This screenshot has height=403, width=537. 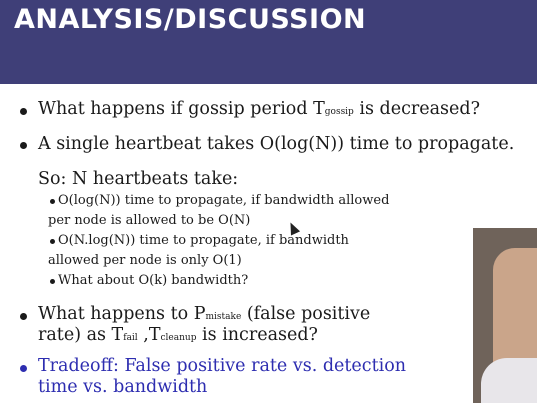 I want to click on bullet-p-mistake-line-2: rate) as Tfail ,Tcleanup is increased?, so click(x=178, y=335).